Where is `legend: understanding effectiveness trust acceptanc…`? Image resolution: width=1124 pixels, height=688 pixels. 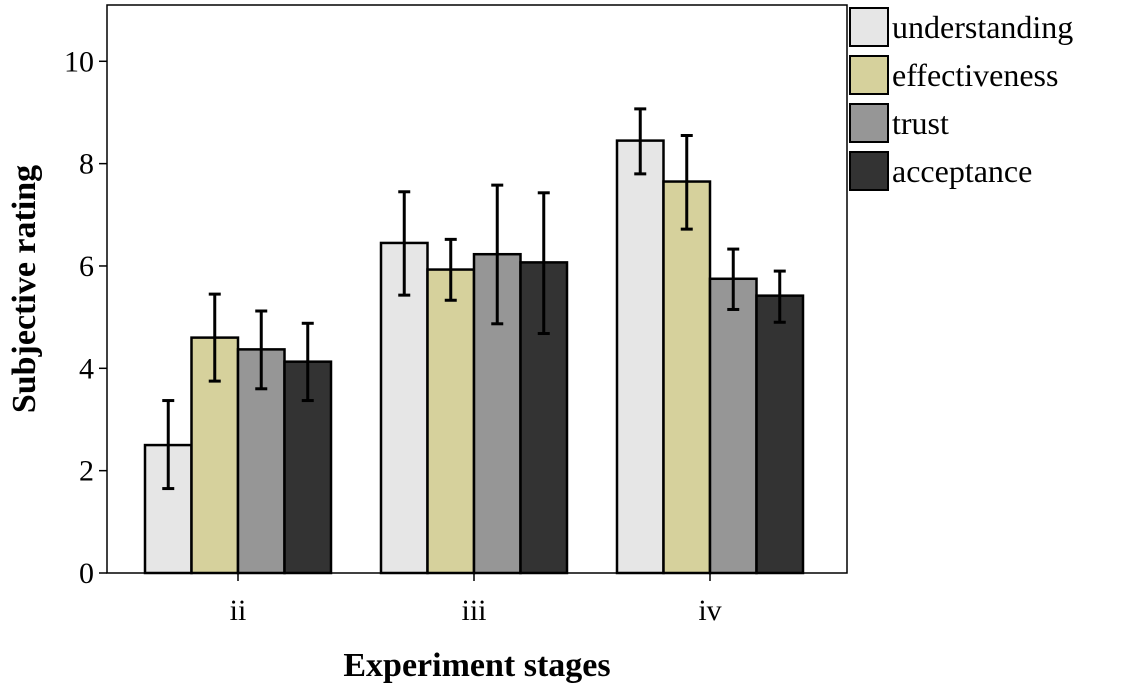 legend: understanding effectiveness trust acceptanc… is located at coordinates (961, 99).